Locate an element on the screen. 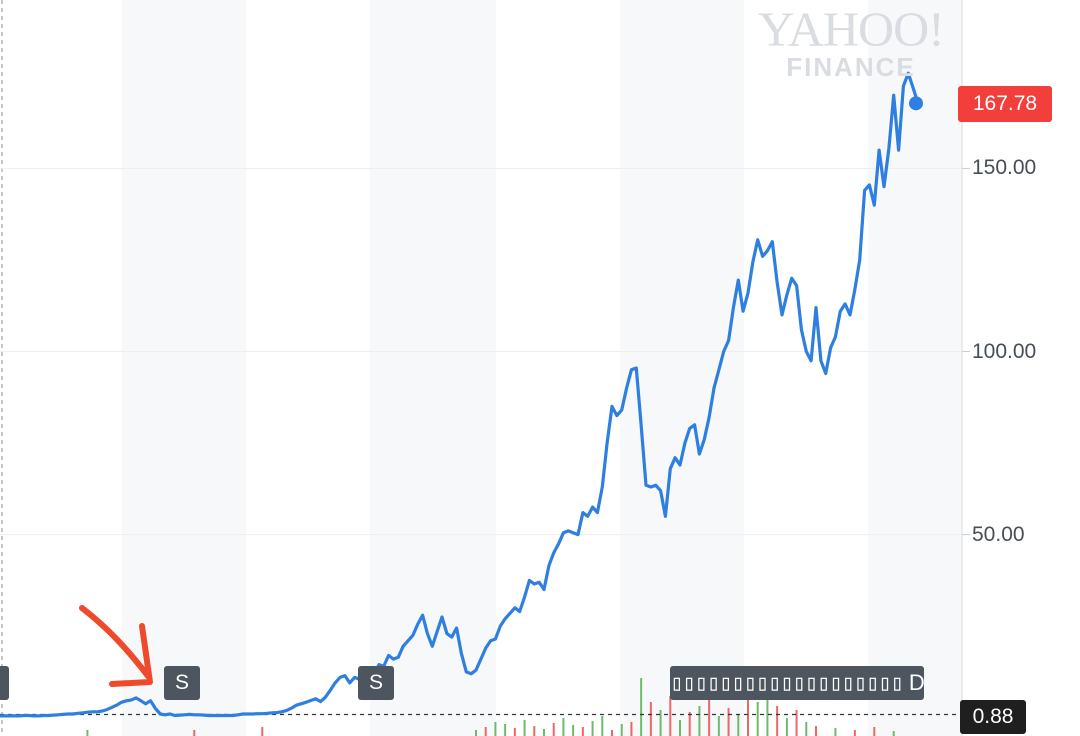 This screenshot has width=1080, height=736. annotation-arrow-shaft is located at coordinates (115, 642).